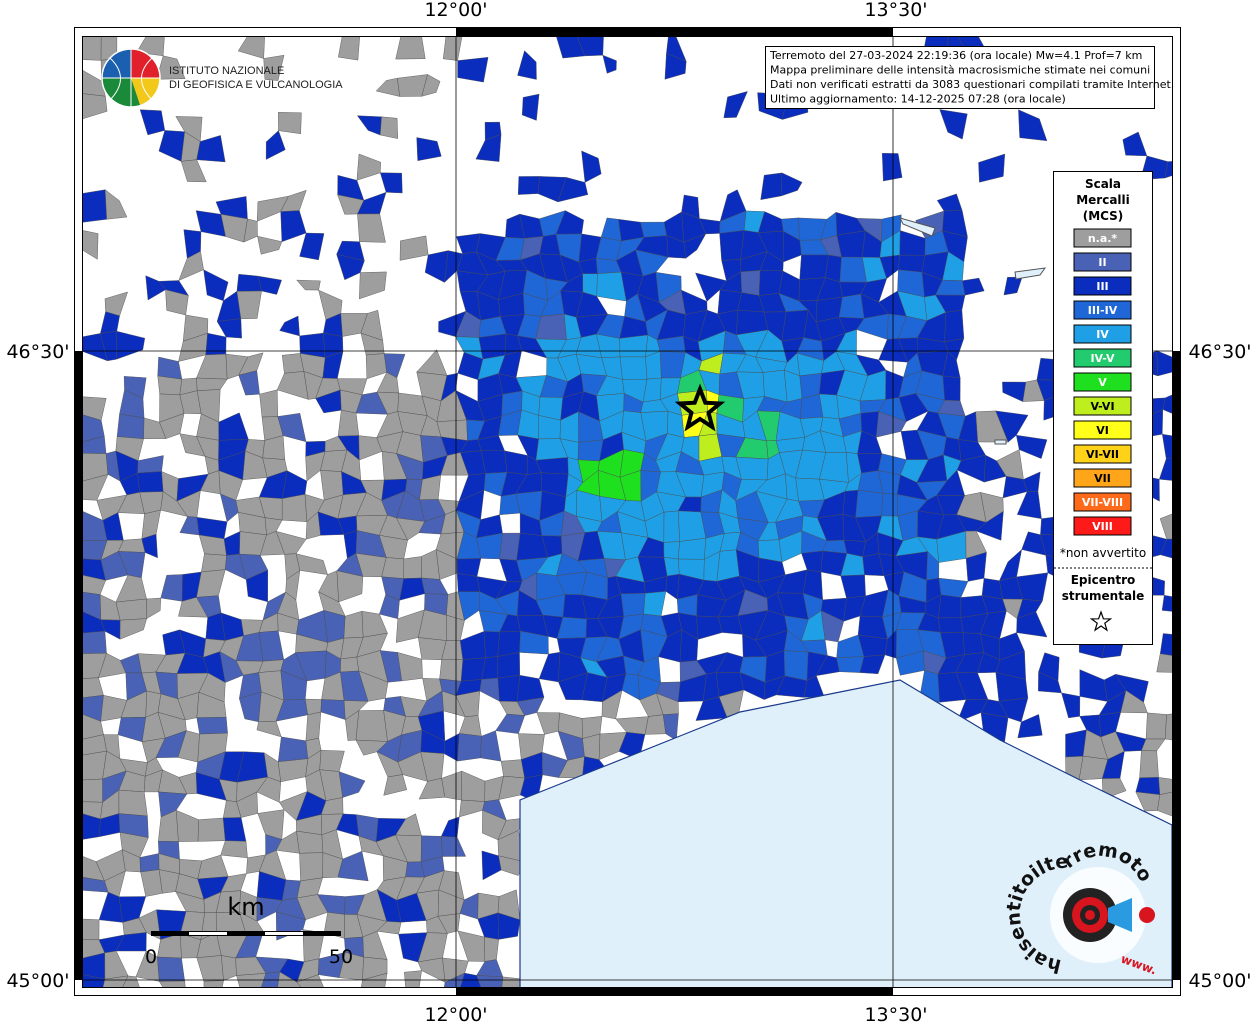 The image size is (1255, 1024). I want to click on scale-label: 50, so click(341, 957).